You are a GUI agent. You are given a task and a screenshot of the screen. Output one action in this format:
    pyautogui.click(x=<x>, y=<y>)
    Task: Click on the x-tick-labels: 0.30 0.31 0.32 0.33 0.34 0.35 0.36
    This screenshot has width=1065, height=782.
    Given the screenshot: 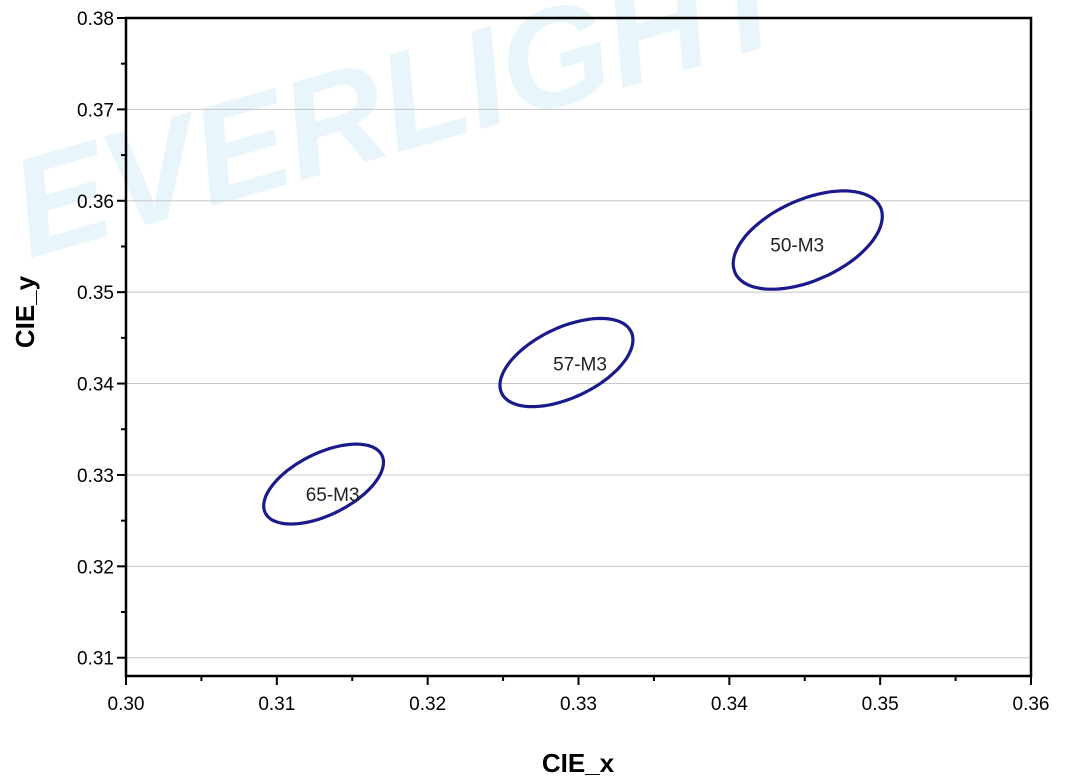 What is the action you would take?
    pyautogui.click(x=579, y=704)
    